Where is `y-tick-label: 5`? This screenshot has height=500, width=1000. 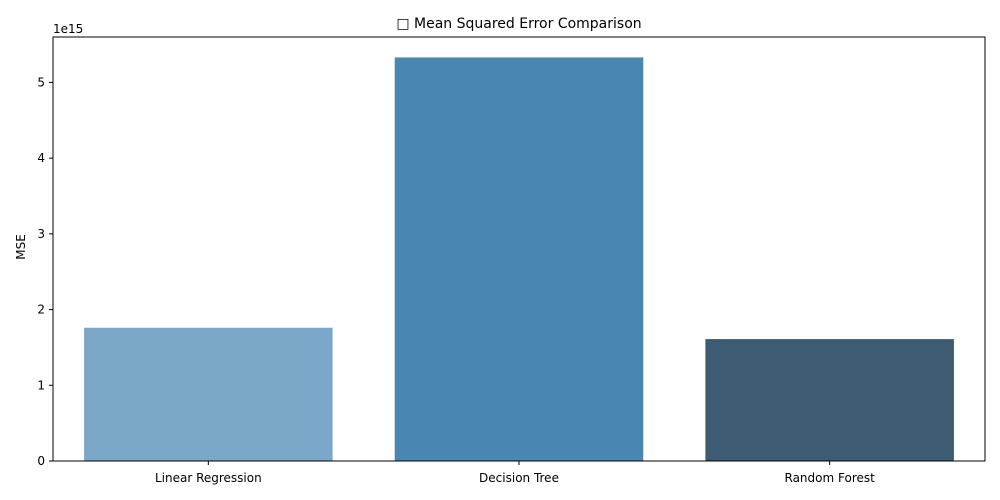
y-tick-label: 5 is located at coordinates (41, 82).